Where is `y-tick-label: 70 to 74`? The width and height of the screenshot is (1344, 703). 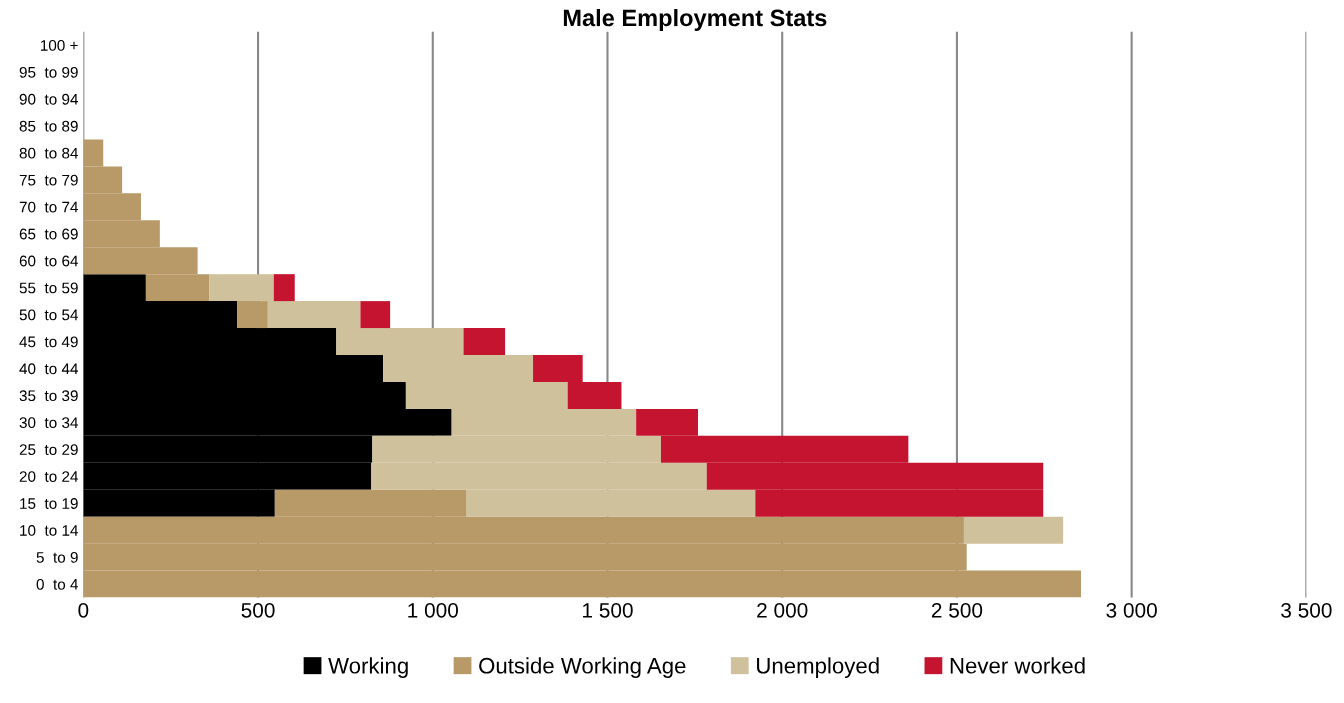 y-tick-label: 70 to 74 is located at coordinates (49, 207).